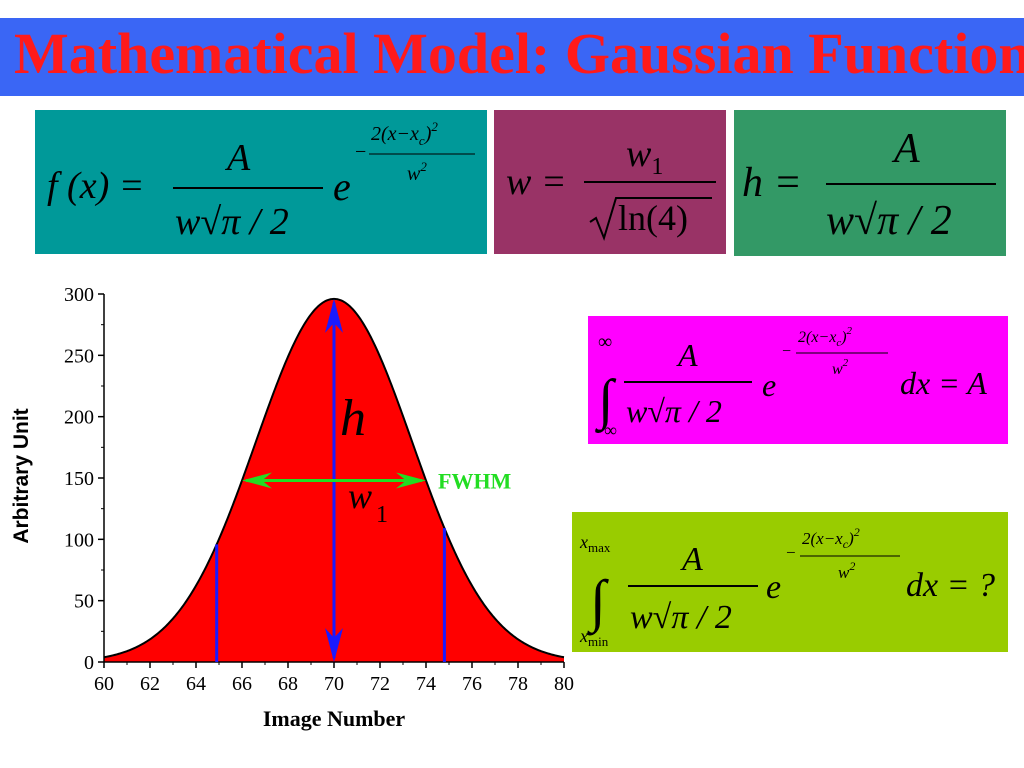  I want to click on x-tick-label: 76, so click(472, 684).